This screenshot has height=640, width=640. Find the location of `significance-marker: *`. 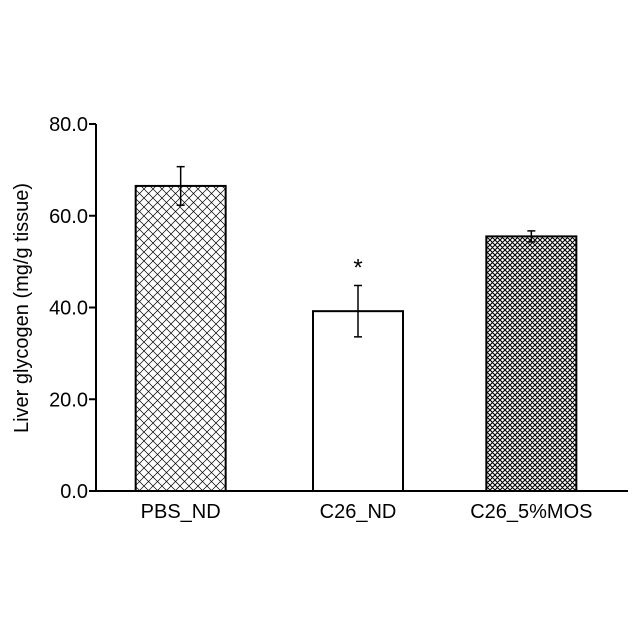

significance-marker: * is located at coordinates (357, 267).